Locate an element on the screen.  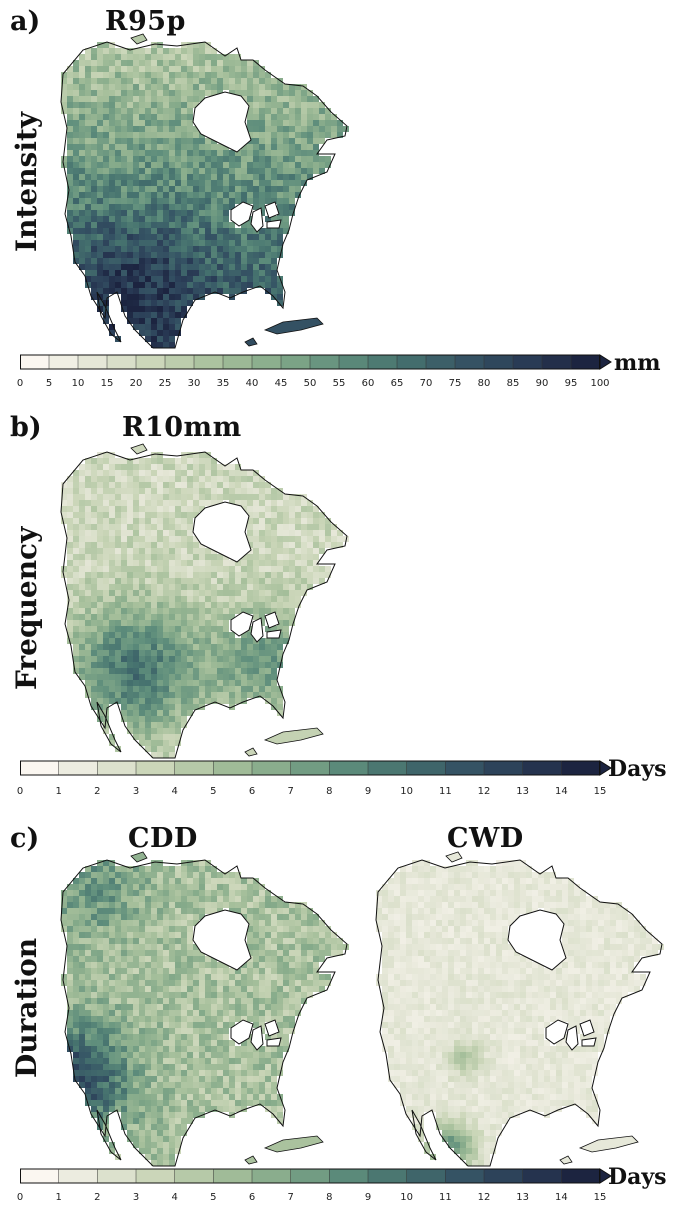
panel-a-title: R95p is located at coordinates (145, 21).